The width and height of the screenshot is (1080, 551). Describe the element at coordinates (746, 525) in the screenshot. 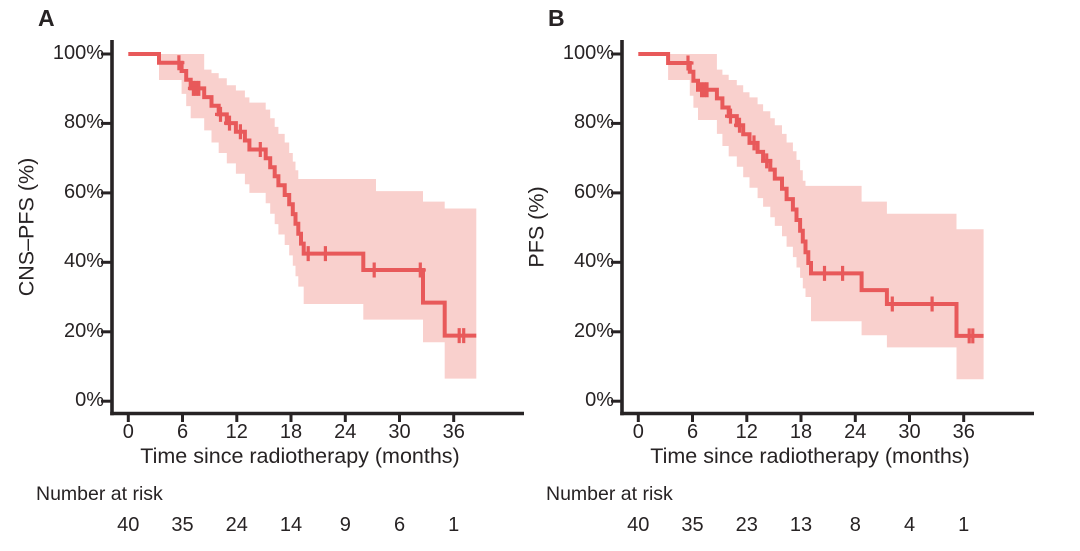

I see `risk-number: 23` at that location.